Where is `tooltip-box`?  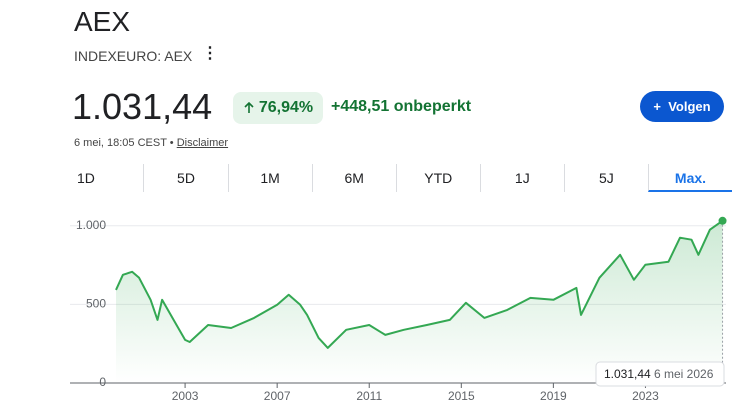
tooltip-box is located at coordinates (660, 374).